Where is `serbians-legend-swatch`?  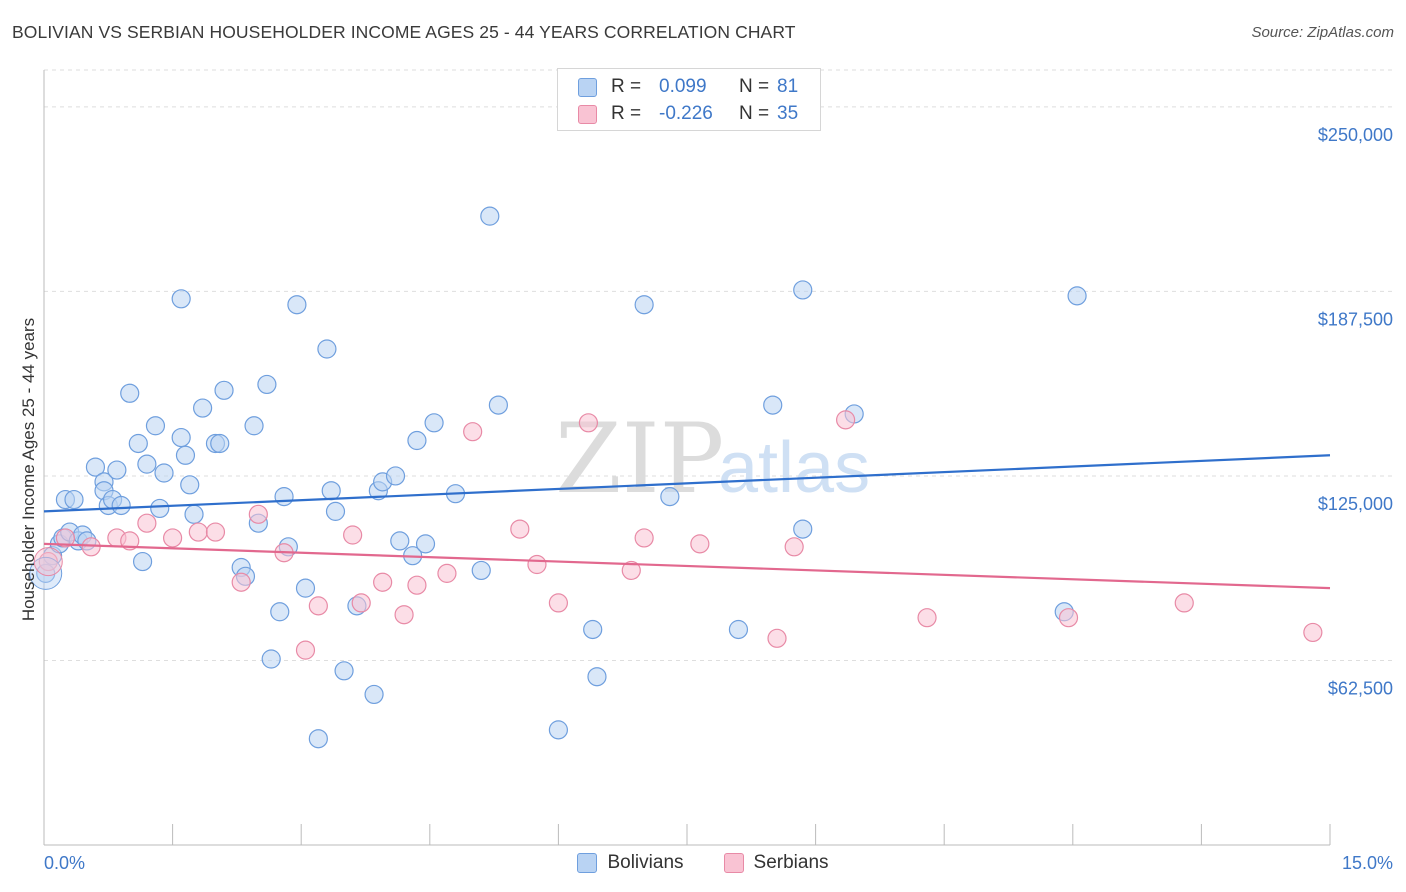 serbians-legend-swatch is located at coordinates (733, 863).